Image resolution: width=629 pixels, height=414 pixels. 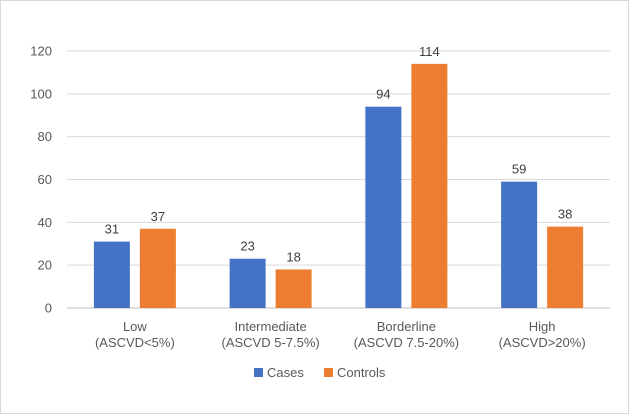 What do you see at coordinates (48, 308) in the screenshot?
I see `y-tick-label: 0` at bounding box center [48, 308].